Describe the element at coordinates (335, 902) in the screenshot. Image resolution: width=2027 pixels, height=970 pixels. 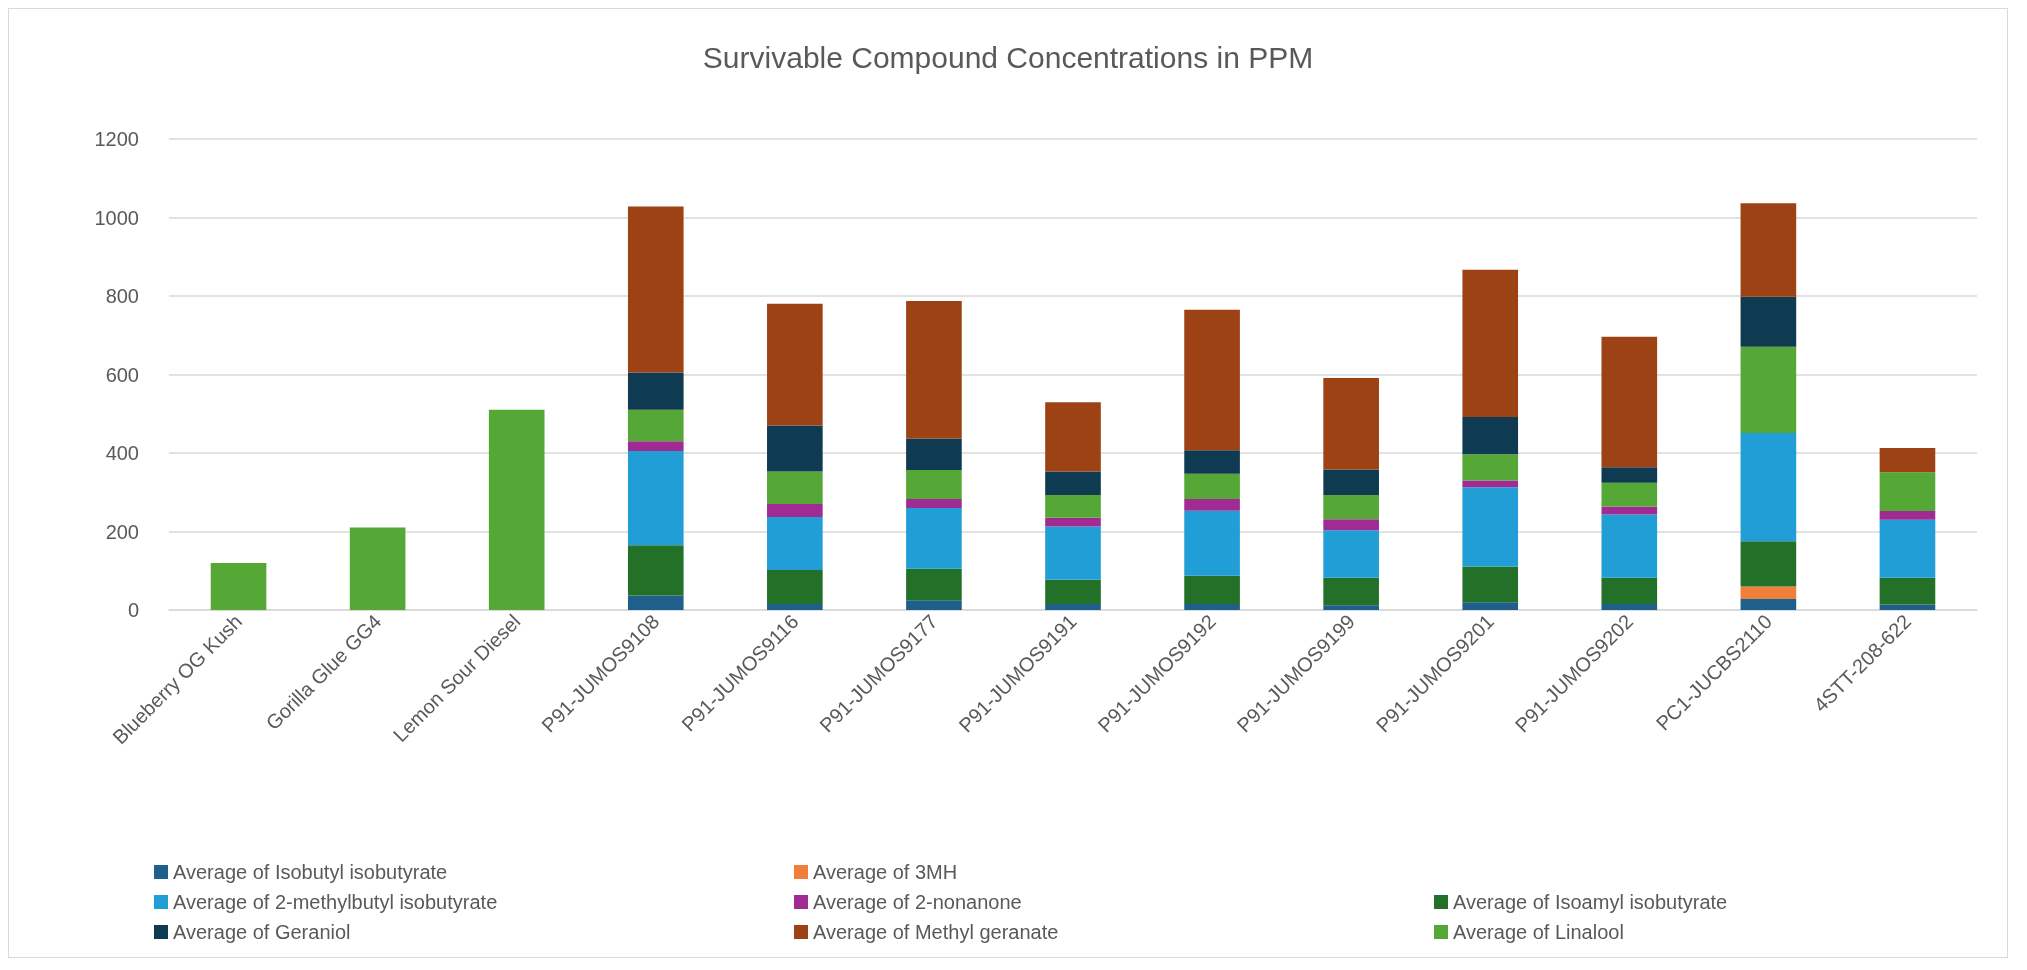
I see `legend-label: Average of 2-methylbutyl isobutyrate` at that location.